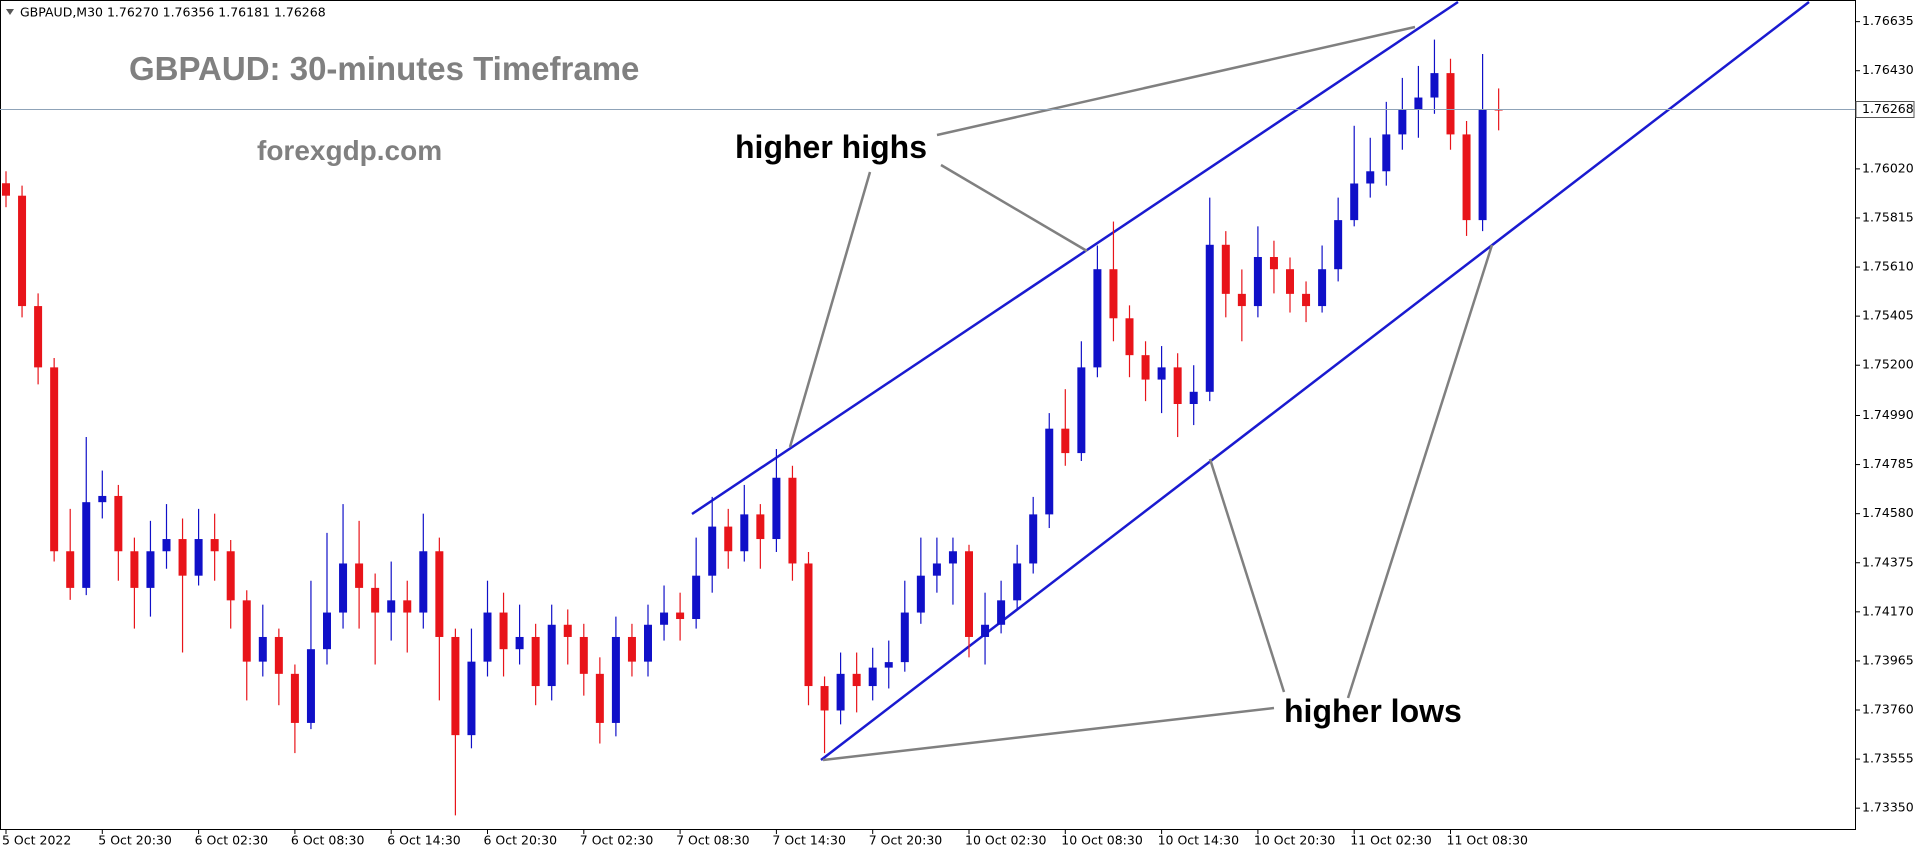  What do you see at coordinates (521, 840) in the screenshot?
I see `x-tick-label: 6 Oct 20:30` at bounding box center [521, 840].